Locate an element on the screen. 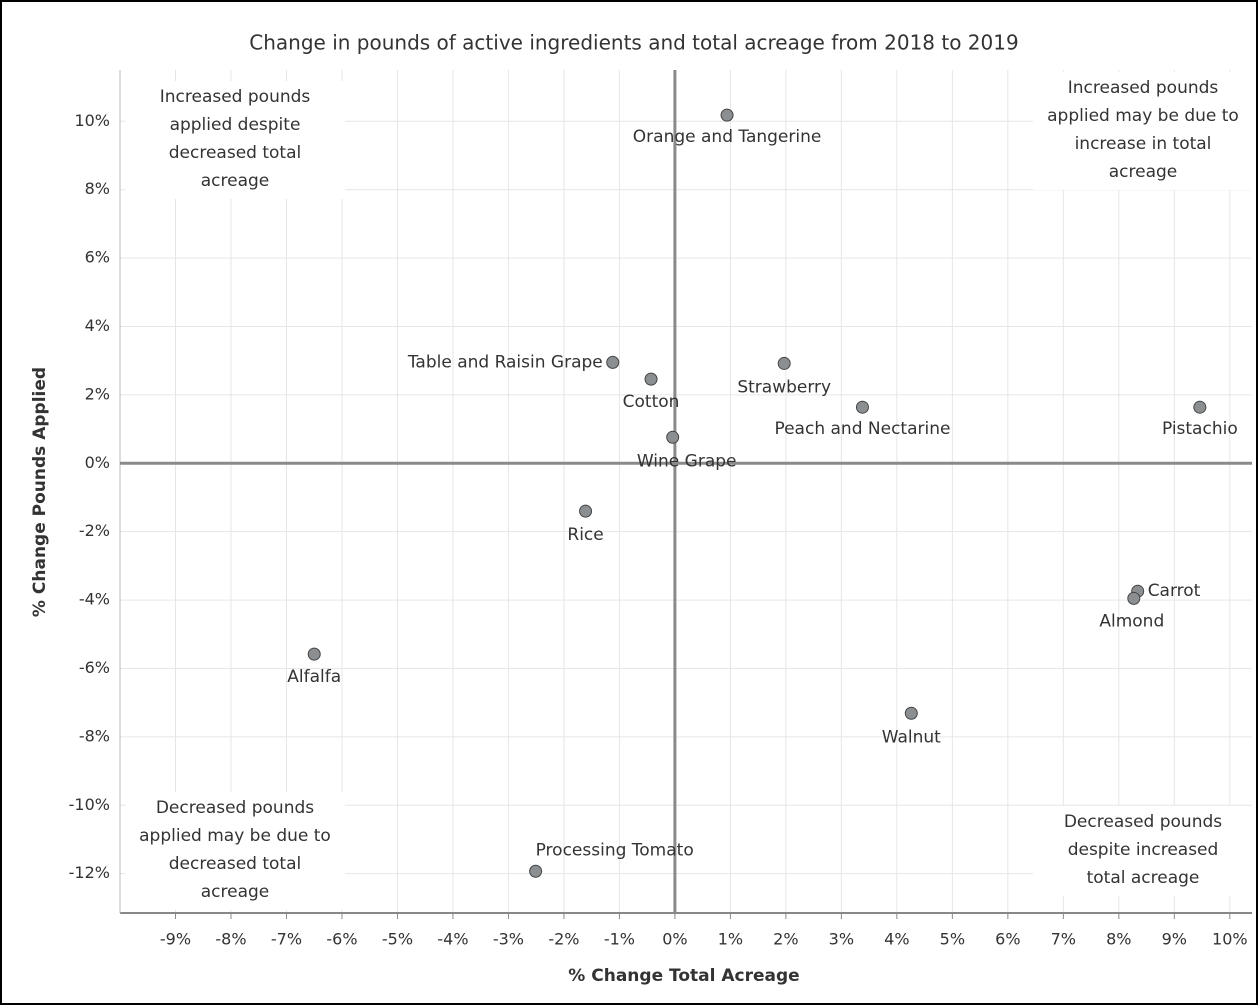 This screenshot has height=1005, width=1258. x-tick-label: 10% is located at coordinates (1230, 939).